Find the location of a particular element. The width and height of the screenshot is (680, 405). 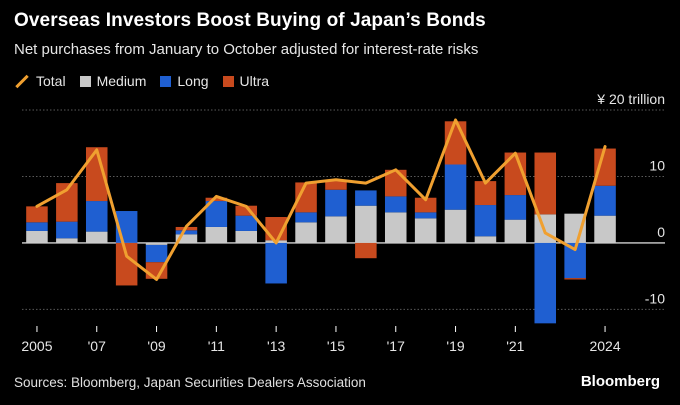

y-tick-label: 0 is located at coordinates (661, 232).